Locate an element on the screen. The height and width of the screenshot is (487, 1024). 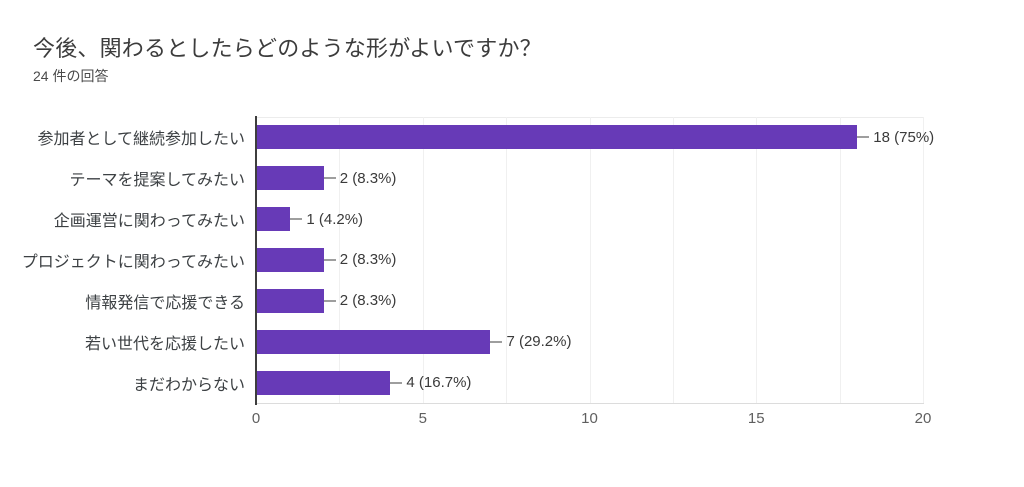
category-label: 参加者として継続参加したい is located at coordinates (141, 140).